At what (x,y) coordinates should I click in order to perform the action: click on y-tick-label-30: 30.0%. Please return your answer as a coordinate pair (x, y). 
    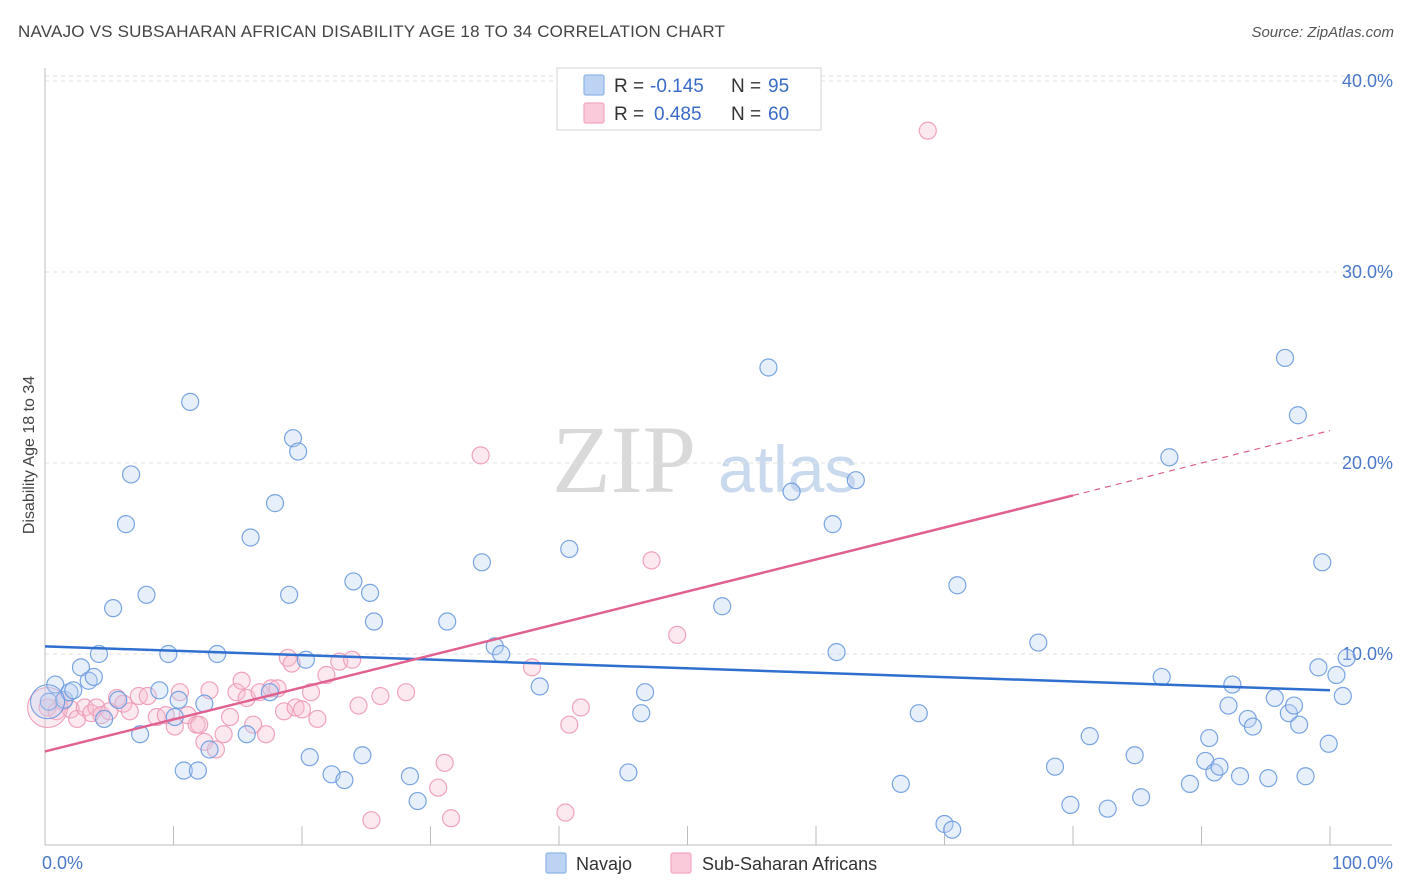
    Looking at the image, I should click on (1367, 272).